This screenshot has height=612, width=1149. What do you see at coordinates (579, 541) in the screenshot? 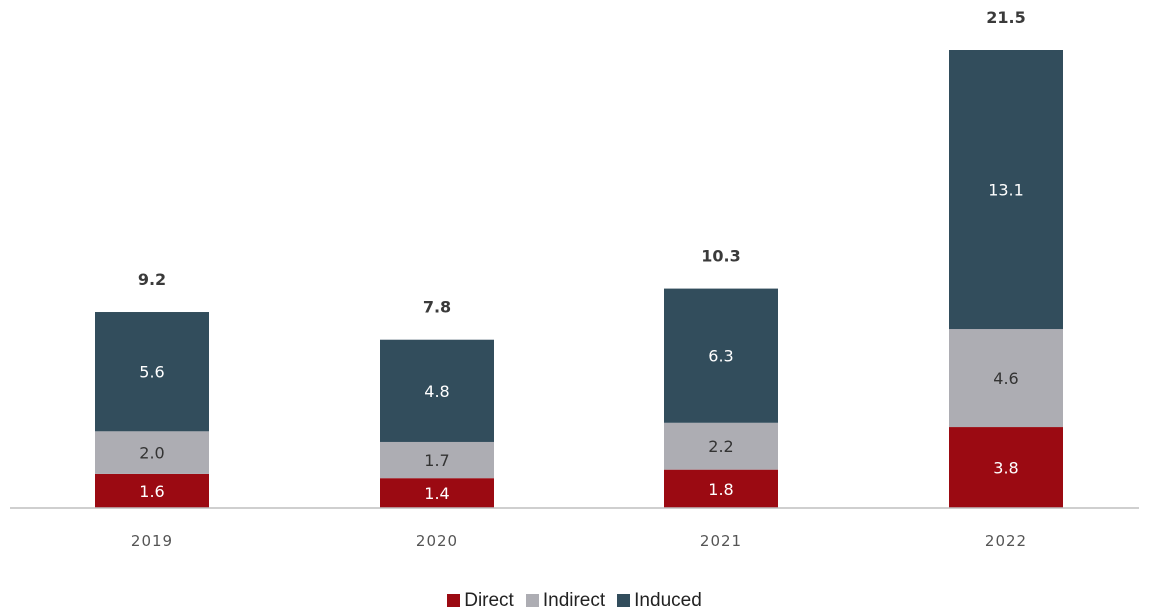
I see `x-tick-labels: 2019 2020 2021 2022` at bounding box center [579, 541].